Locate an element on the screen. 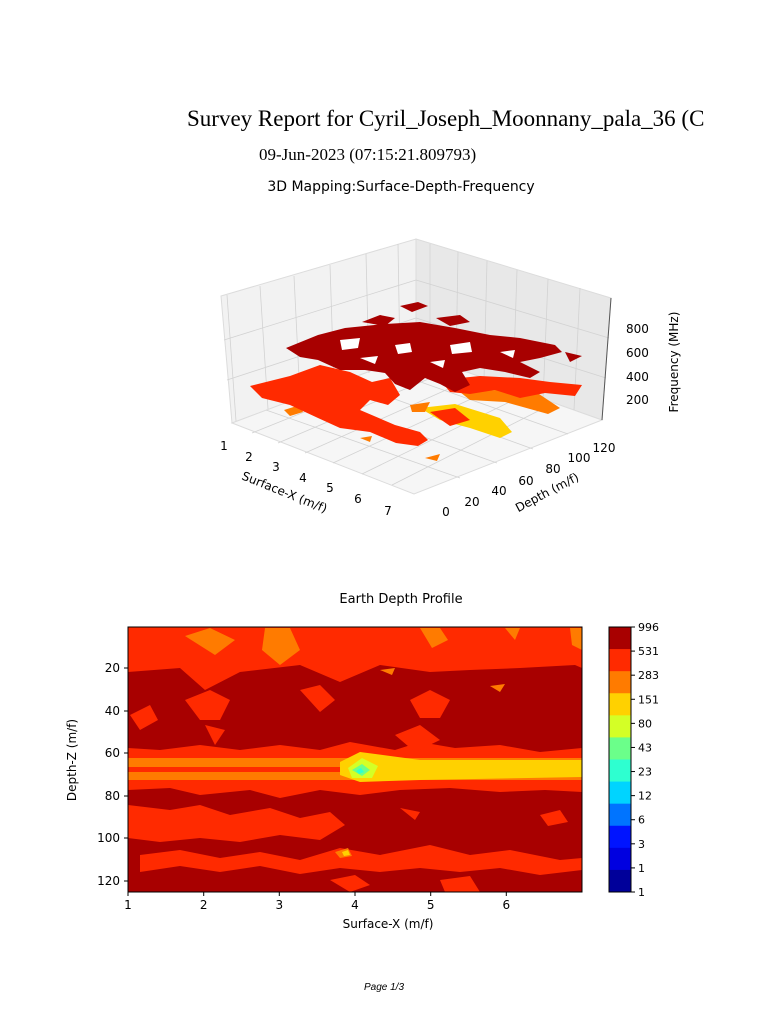 This screenshot has width=768, height=1024. y-tick-labels: 0 20 40 60 80 100 120 is located at coordinates (528, 480).